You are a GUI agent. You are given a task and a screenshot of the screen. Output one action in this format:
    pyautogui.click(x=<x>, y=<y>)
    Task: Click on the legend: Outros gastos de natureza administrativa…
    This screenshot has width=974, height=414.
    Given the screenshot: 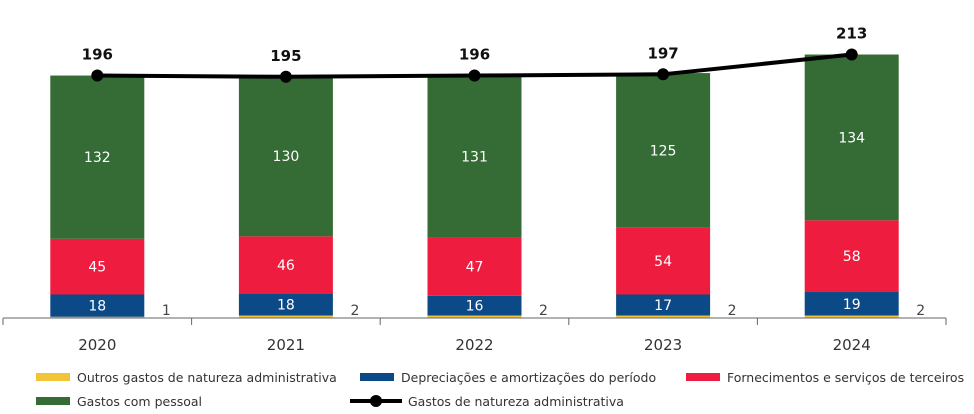 What is the action you would take?
    pyautogui.click(x=487, y=389)
    